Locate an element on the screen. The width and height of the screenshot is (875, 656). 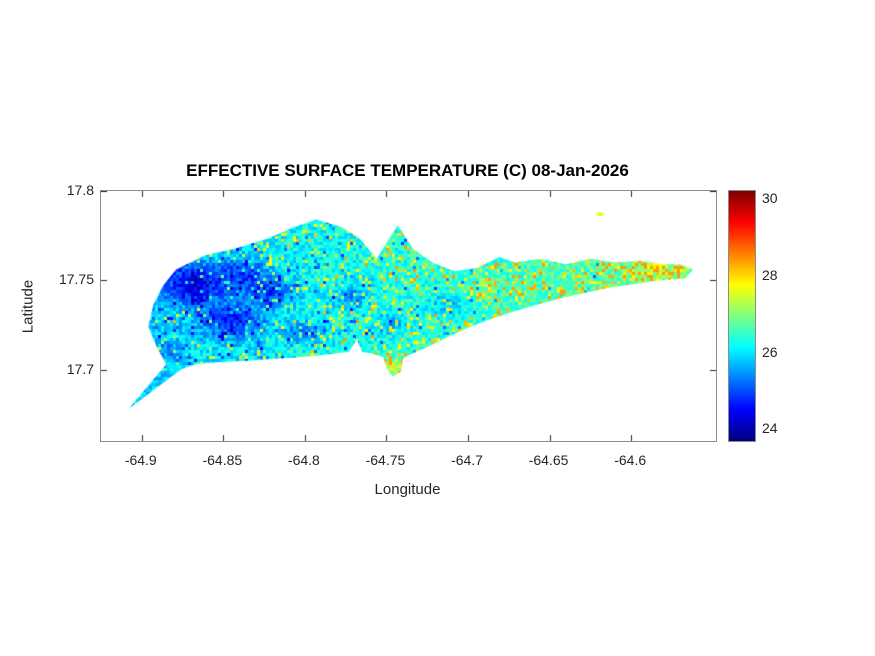
x-tick-label: -64.7 is located at coordinates (467, 460).